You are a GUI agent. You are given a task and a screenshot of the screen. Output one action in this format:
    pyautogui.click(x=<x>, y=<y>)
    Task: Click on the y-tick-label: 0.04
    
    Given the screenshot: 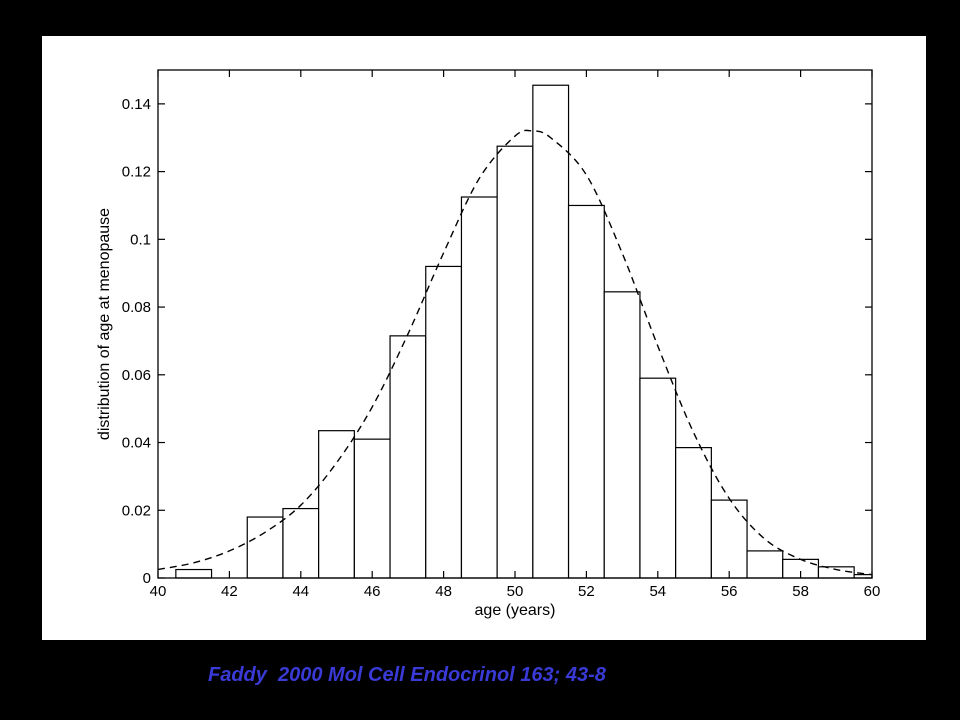 What is the action you would take?
    pyautogui.click(x=136, y=443)
    